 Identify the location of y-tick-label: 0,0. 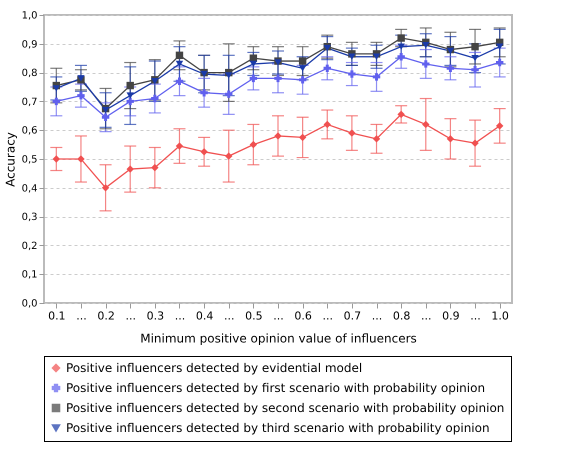
(30, 304).